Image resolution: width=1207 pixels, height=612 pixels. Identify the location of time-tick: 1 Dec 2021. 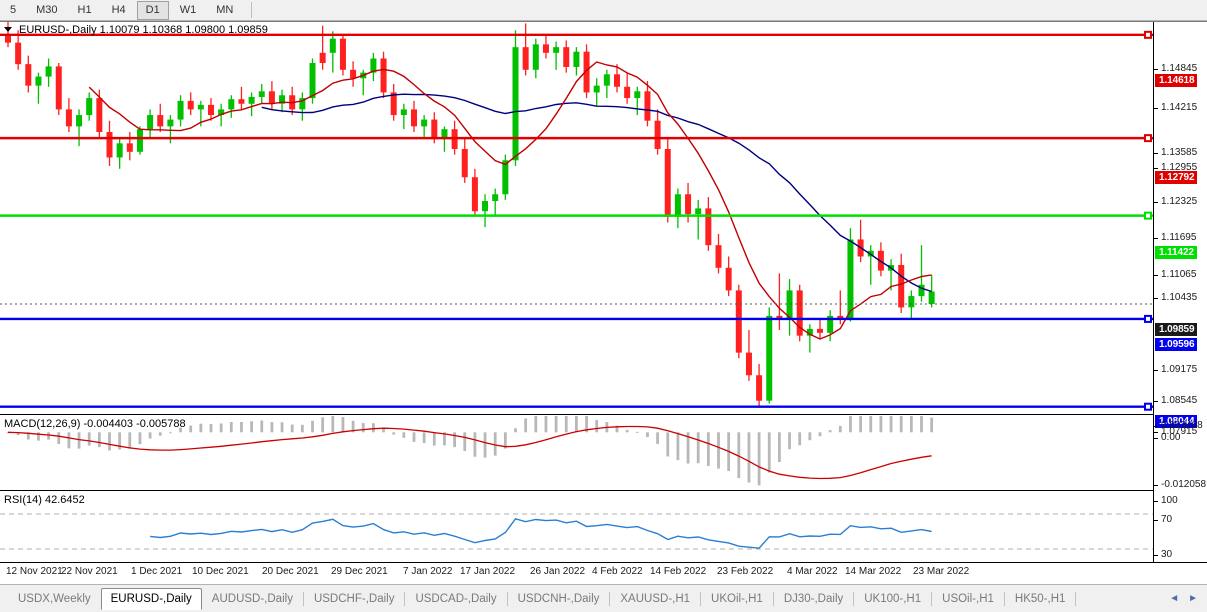
(157, 571).